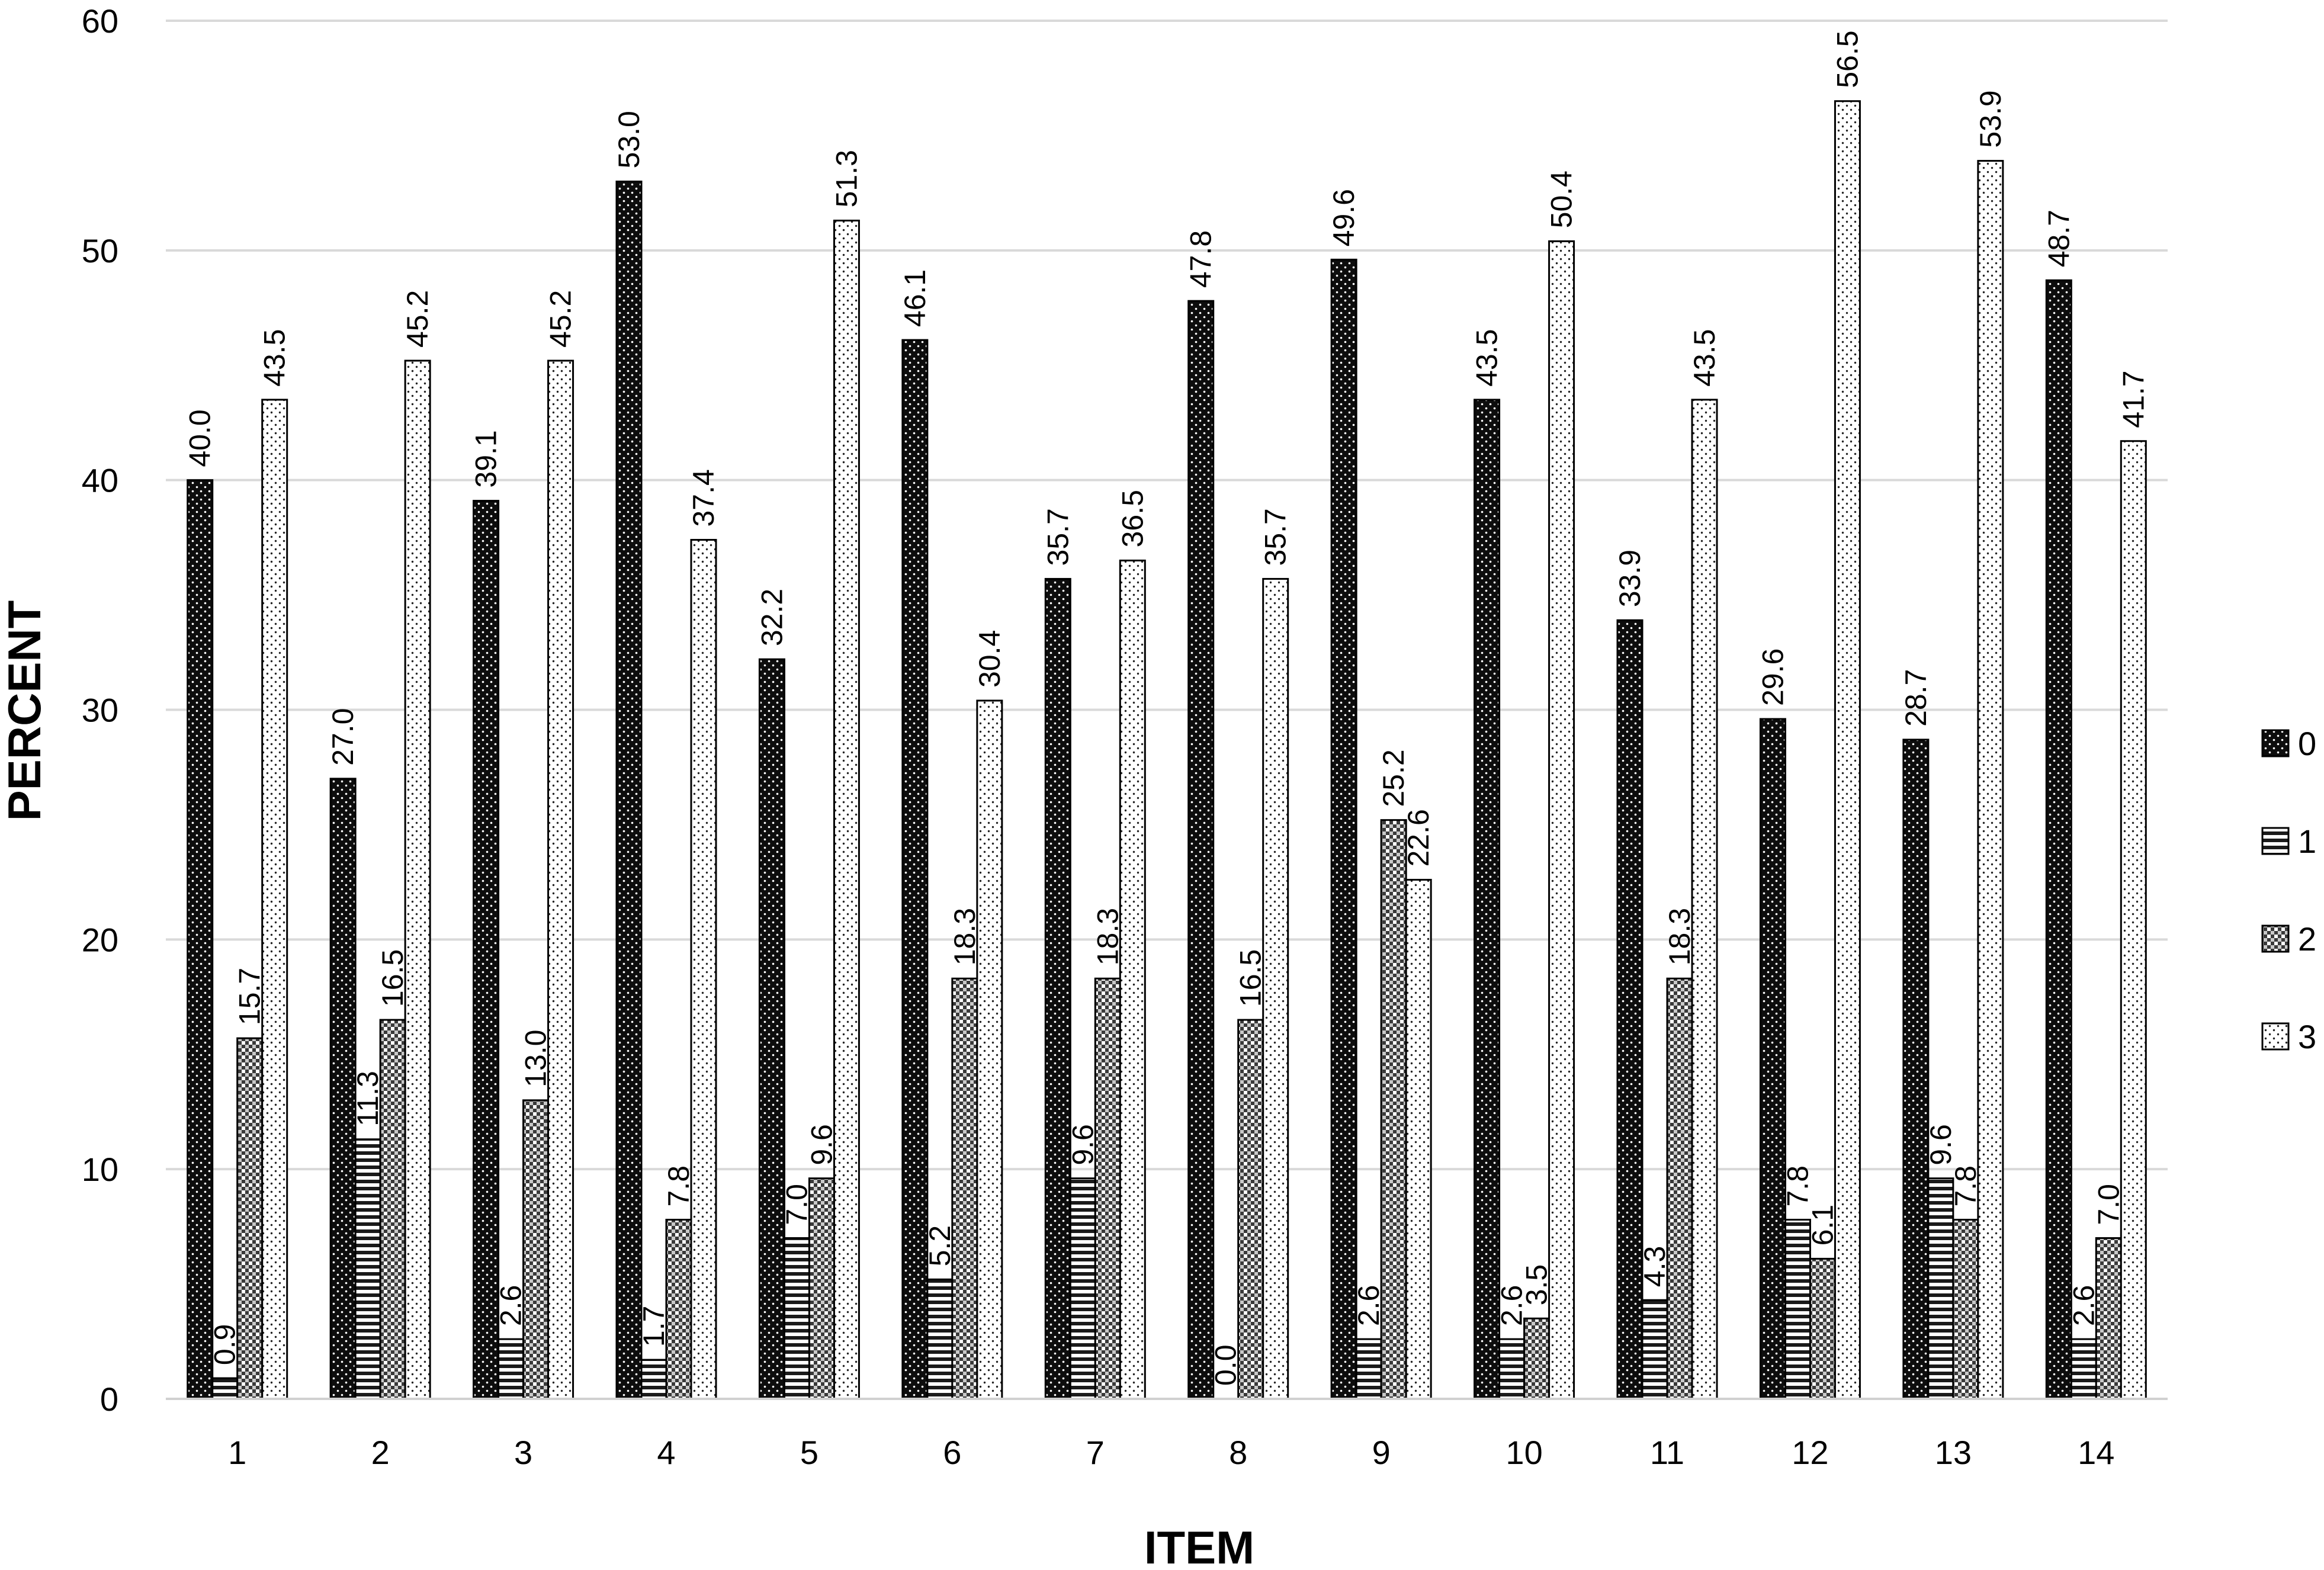  I want to click on y-tick-label: 40, so click(100, 480).